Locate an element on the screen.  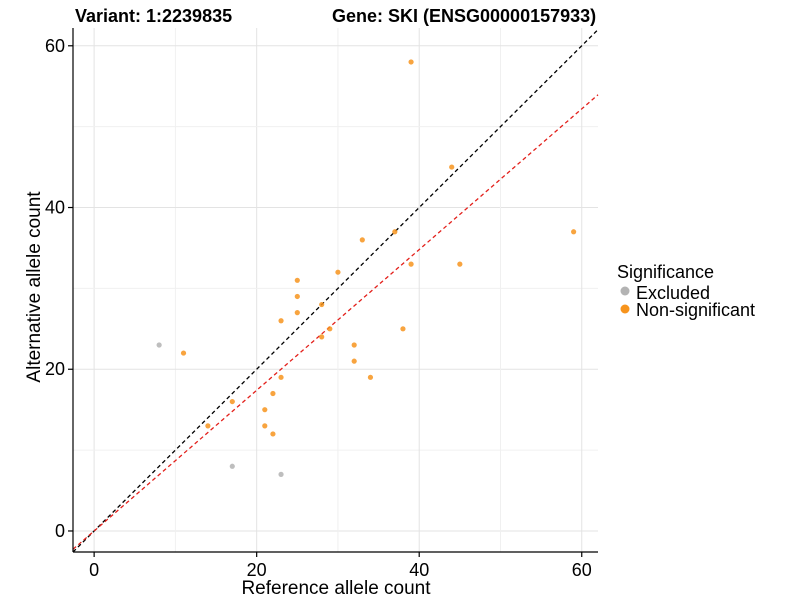
y-axis-title: Alternative allele count is located at coordinates (34, 287).